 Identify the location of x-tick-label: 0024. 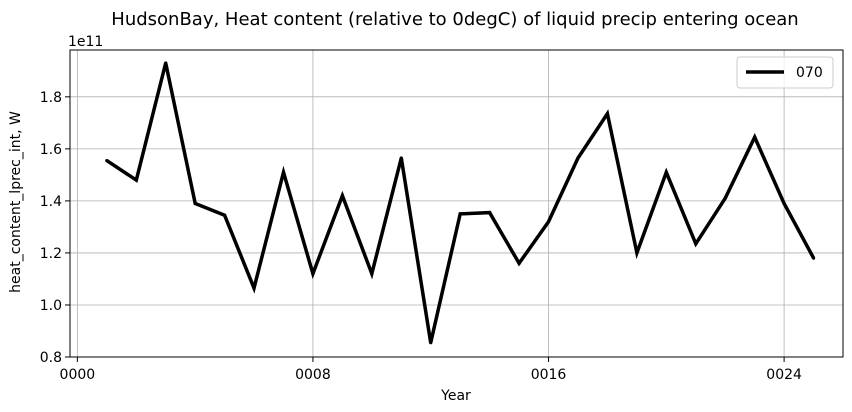
(784, 375).